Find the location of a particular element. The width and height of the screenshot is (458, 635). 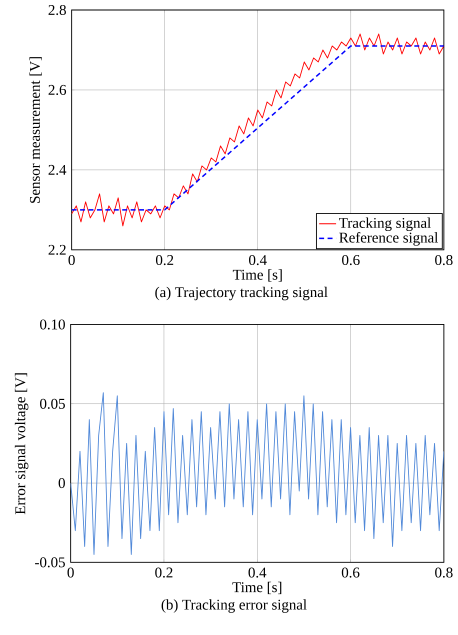

y-tick-label: 2.6 is located at coordinates (57, 89).